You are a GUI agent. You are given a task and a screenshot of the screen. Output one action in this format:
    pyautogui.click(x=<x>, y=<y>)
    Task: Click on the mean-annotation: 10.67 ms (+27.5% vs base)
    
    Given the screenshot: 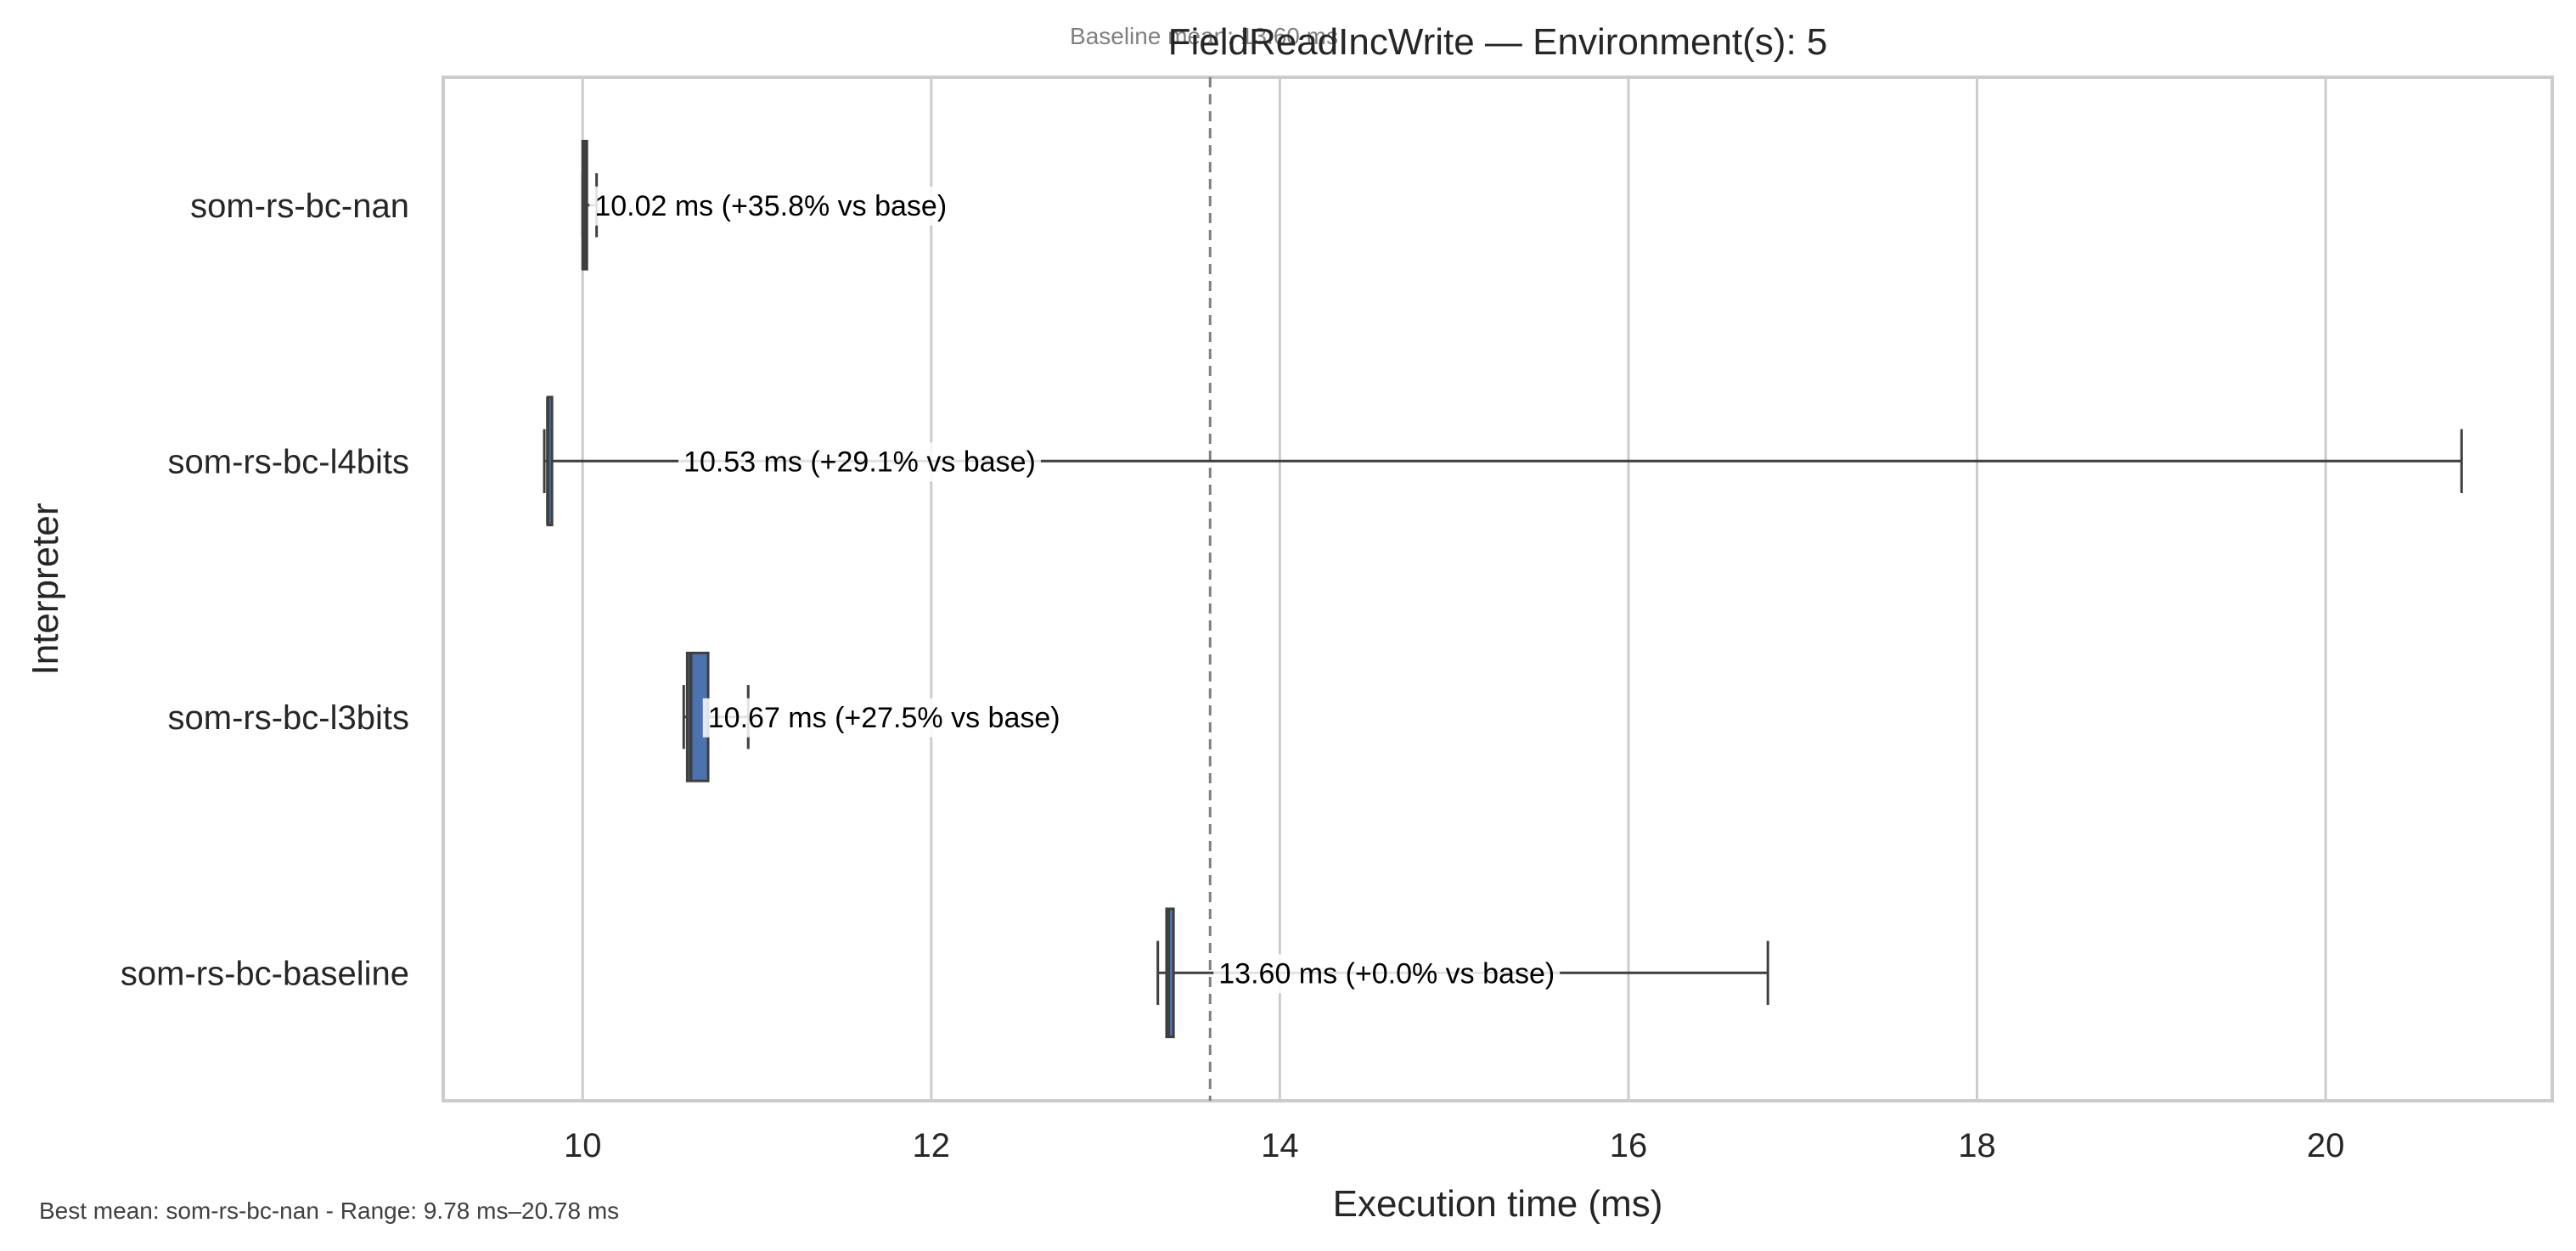 What is the action you would take?
    pyautogui.click(x=884, y=718)
    